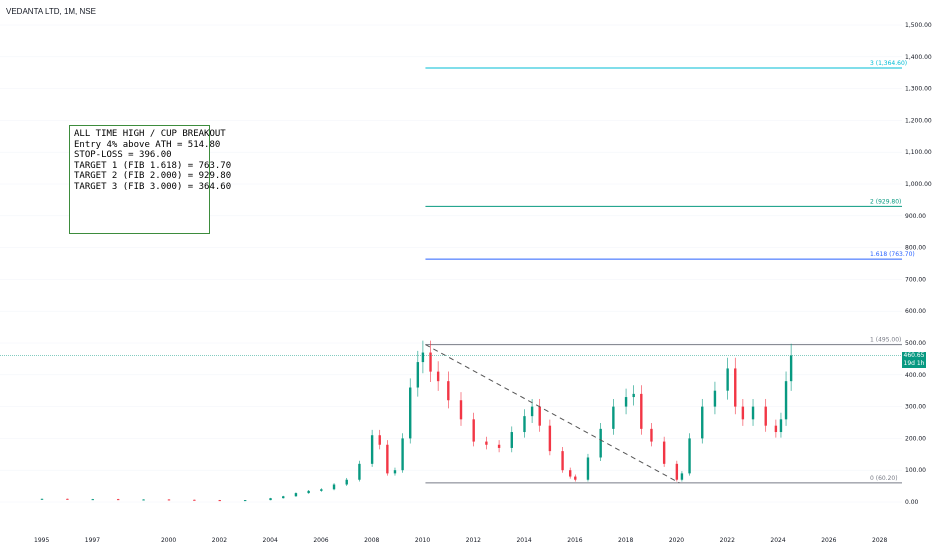  What do you see at coordinates (727, 540) in the screenshot?
I see `x-tick-label: 2022` at bounding box center [727, 540].